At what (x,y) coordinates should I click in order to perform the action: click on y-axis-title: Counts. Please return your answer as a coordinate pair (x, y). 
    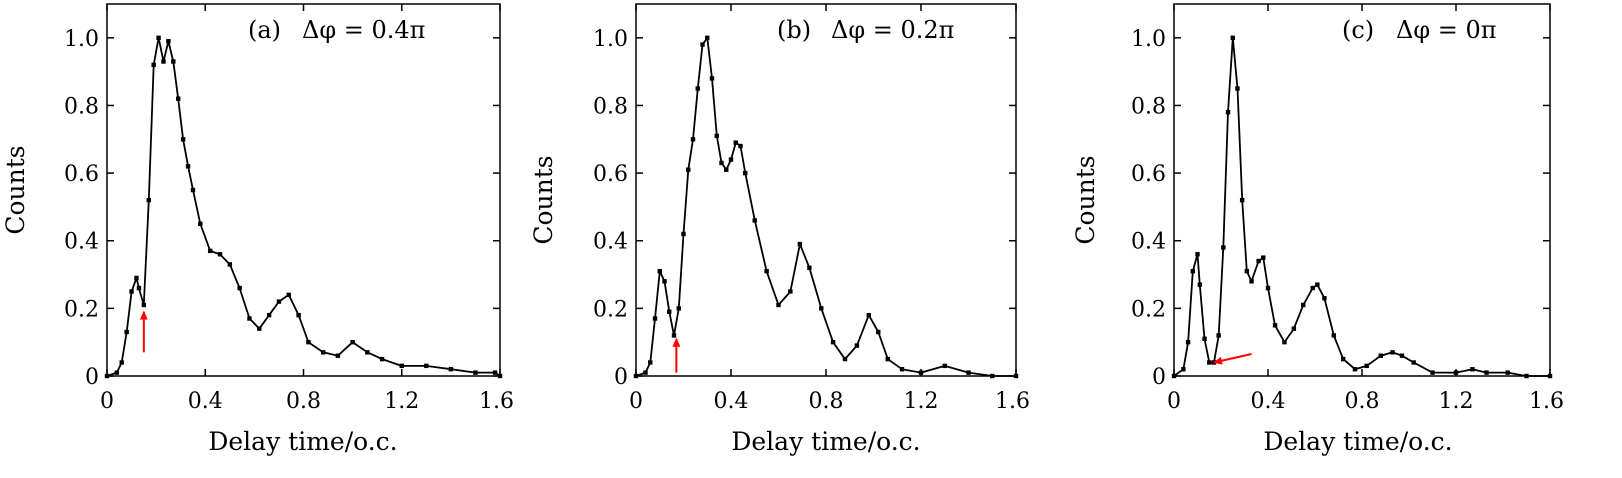
    Looking at the image, I should click on (15, 189).